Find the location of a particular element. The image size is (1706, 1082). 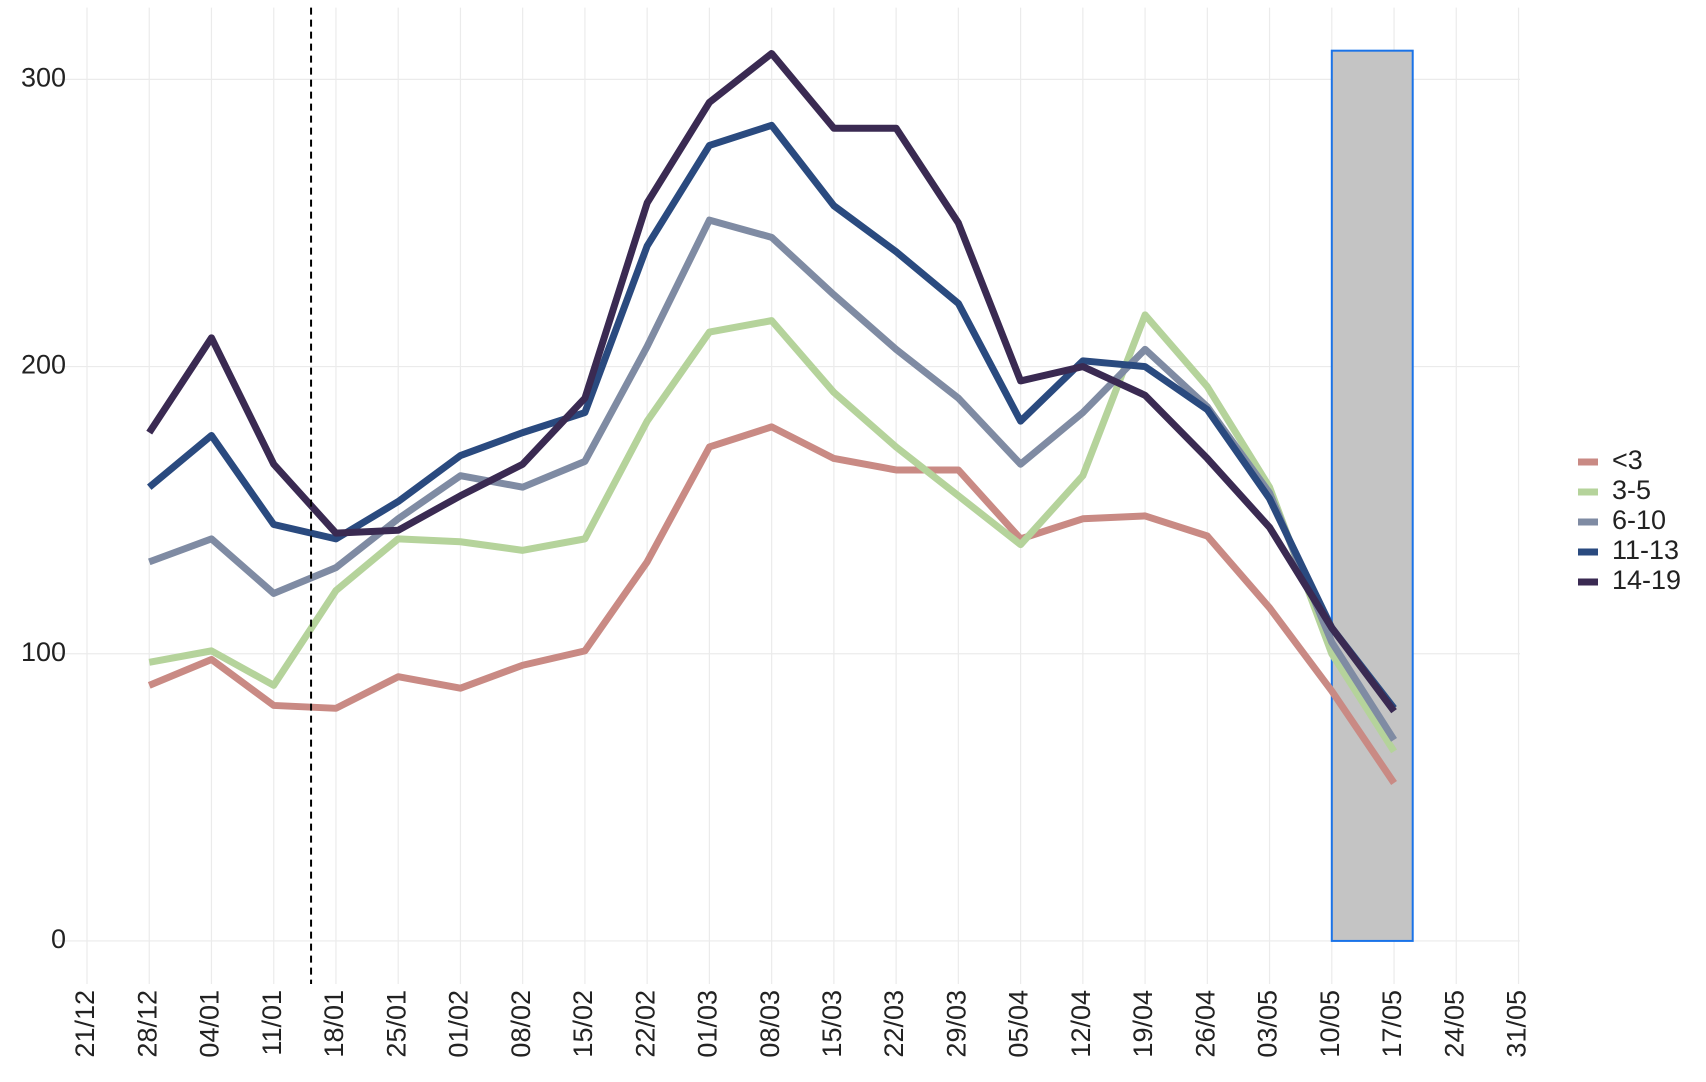

x-tick-label: 31/05 is located at coordinates (1517, 1024).